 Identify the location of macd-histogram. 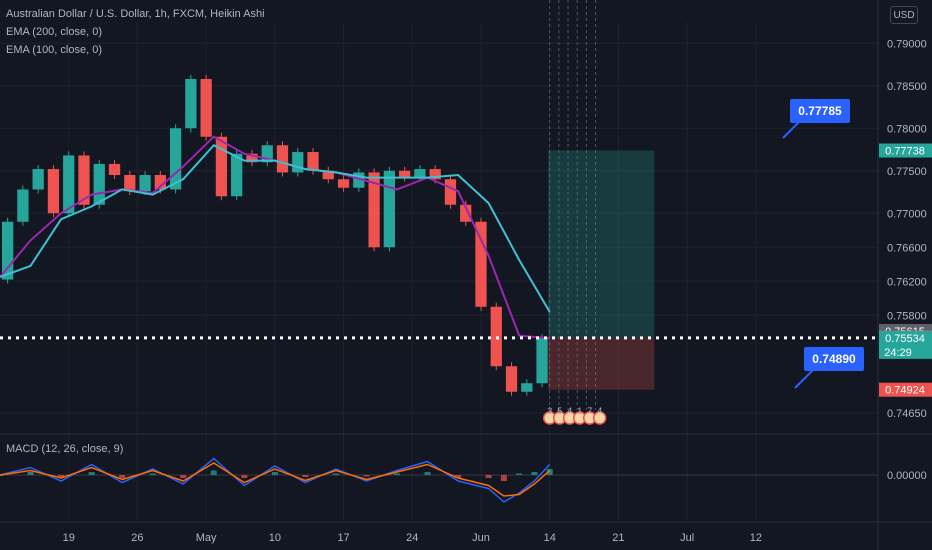
(276, 475).